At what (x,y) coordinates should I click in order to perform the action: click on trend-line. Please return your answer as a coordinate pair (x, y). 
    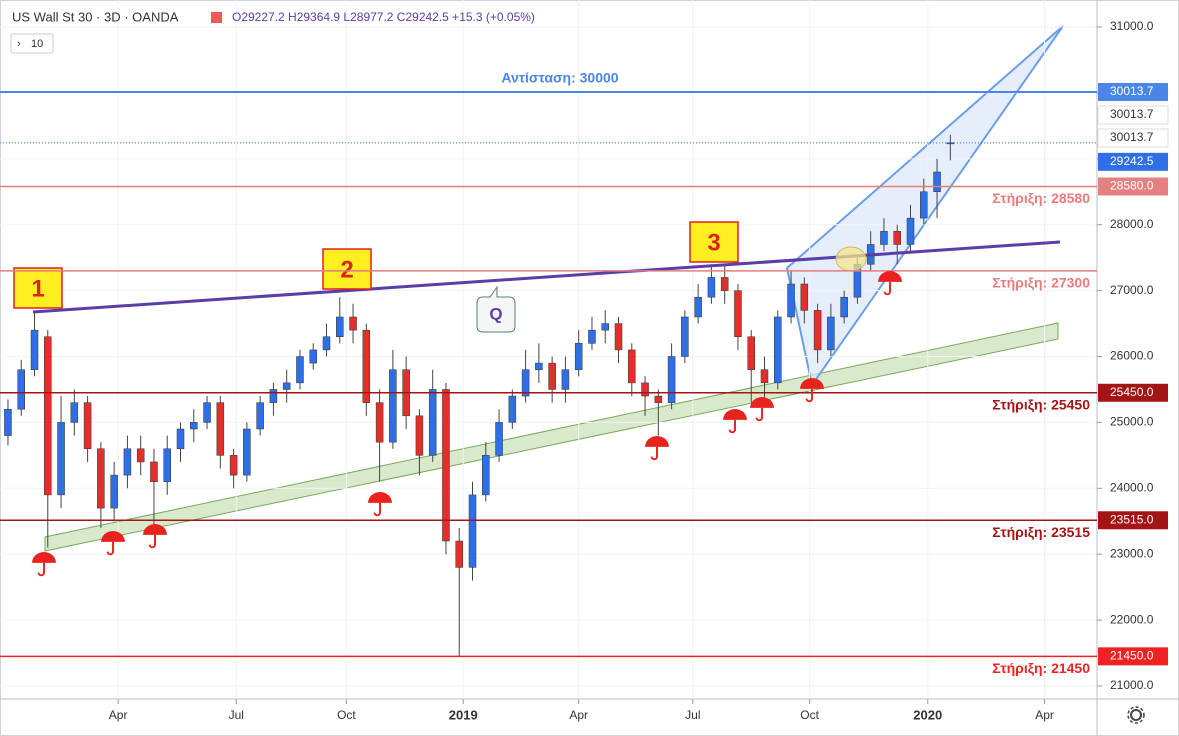
    Looking at the image, I should click on (546, 277).